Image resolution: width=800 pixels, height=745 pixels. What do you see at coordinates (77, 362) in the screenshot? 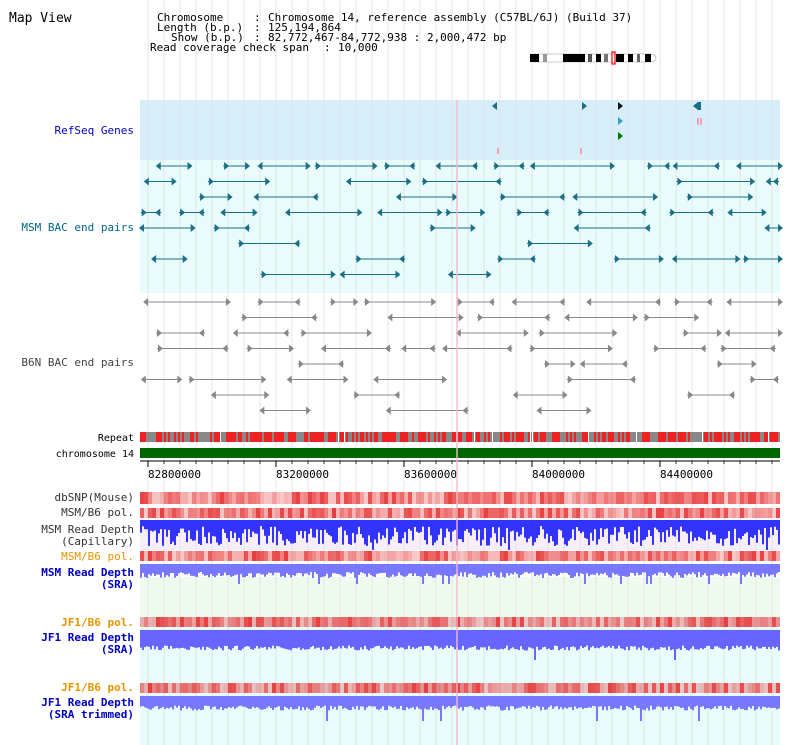
I see `track-label-b6n-bac: B6N BAC end pairs` at bounding box center [77, 362].